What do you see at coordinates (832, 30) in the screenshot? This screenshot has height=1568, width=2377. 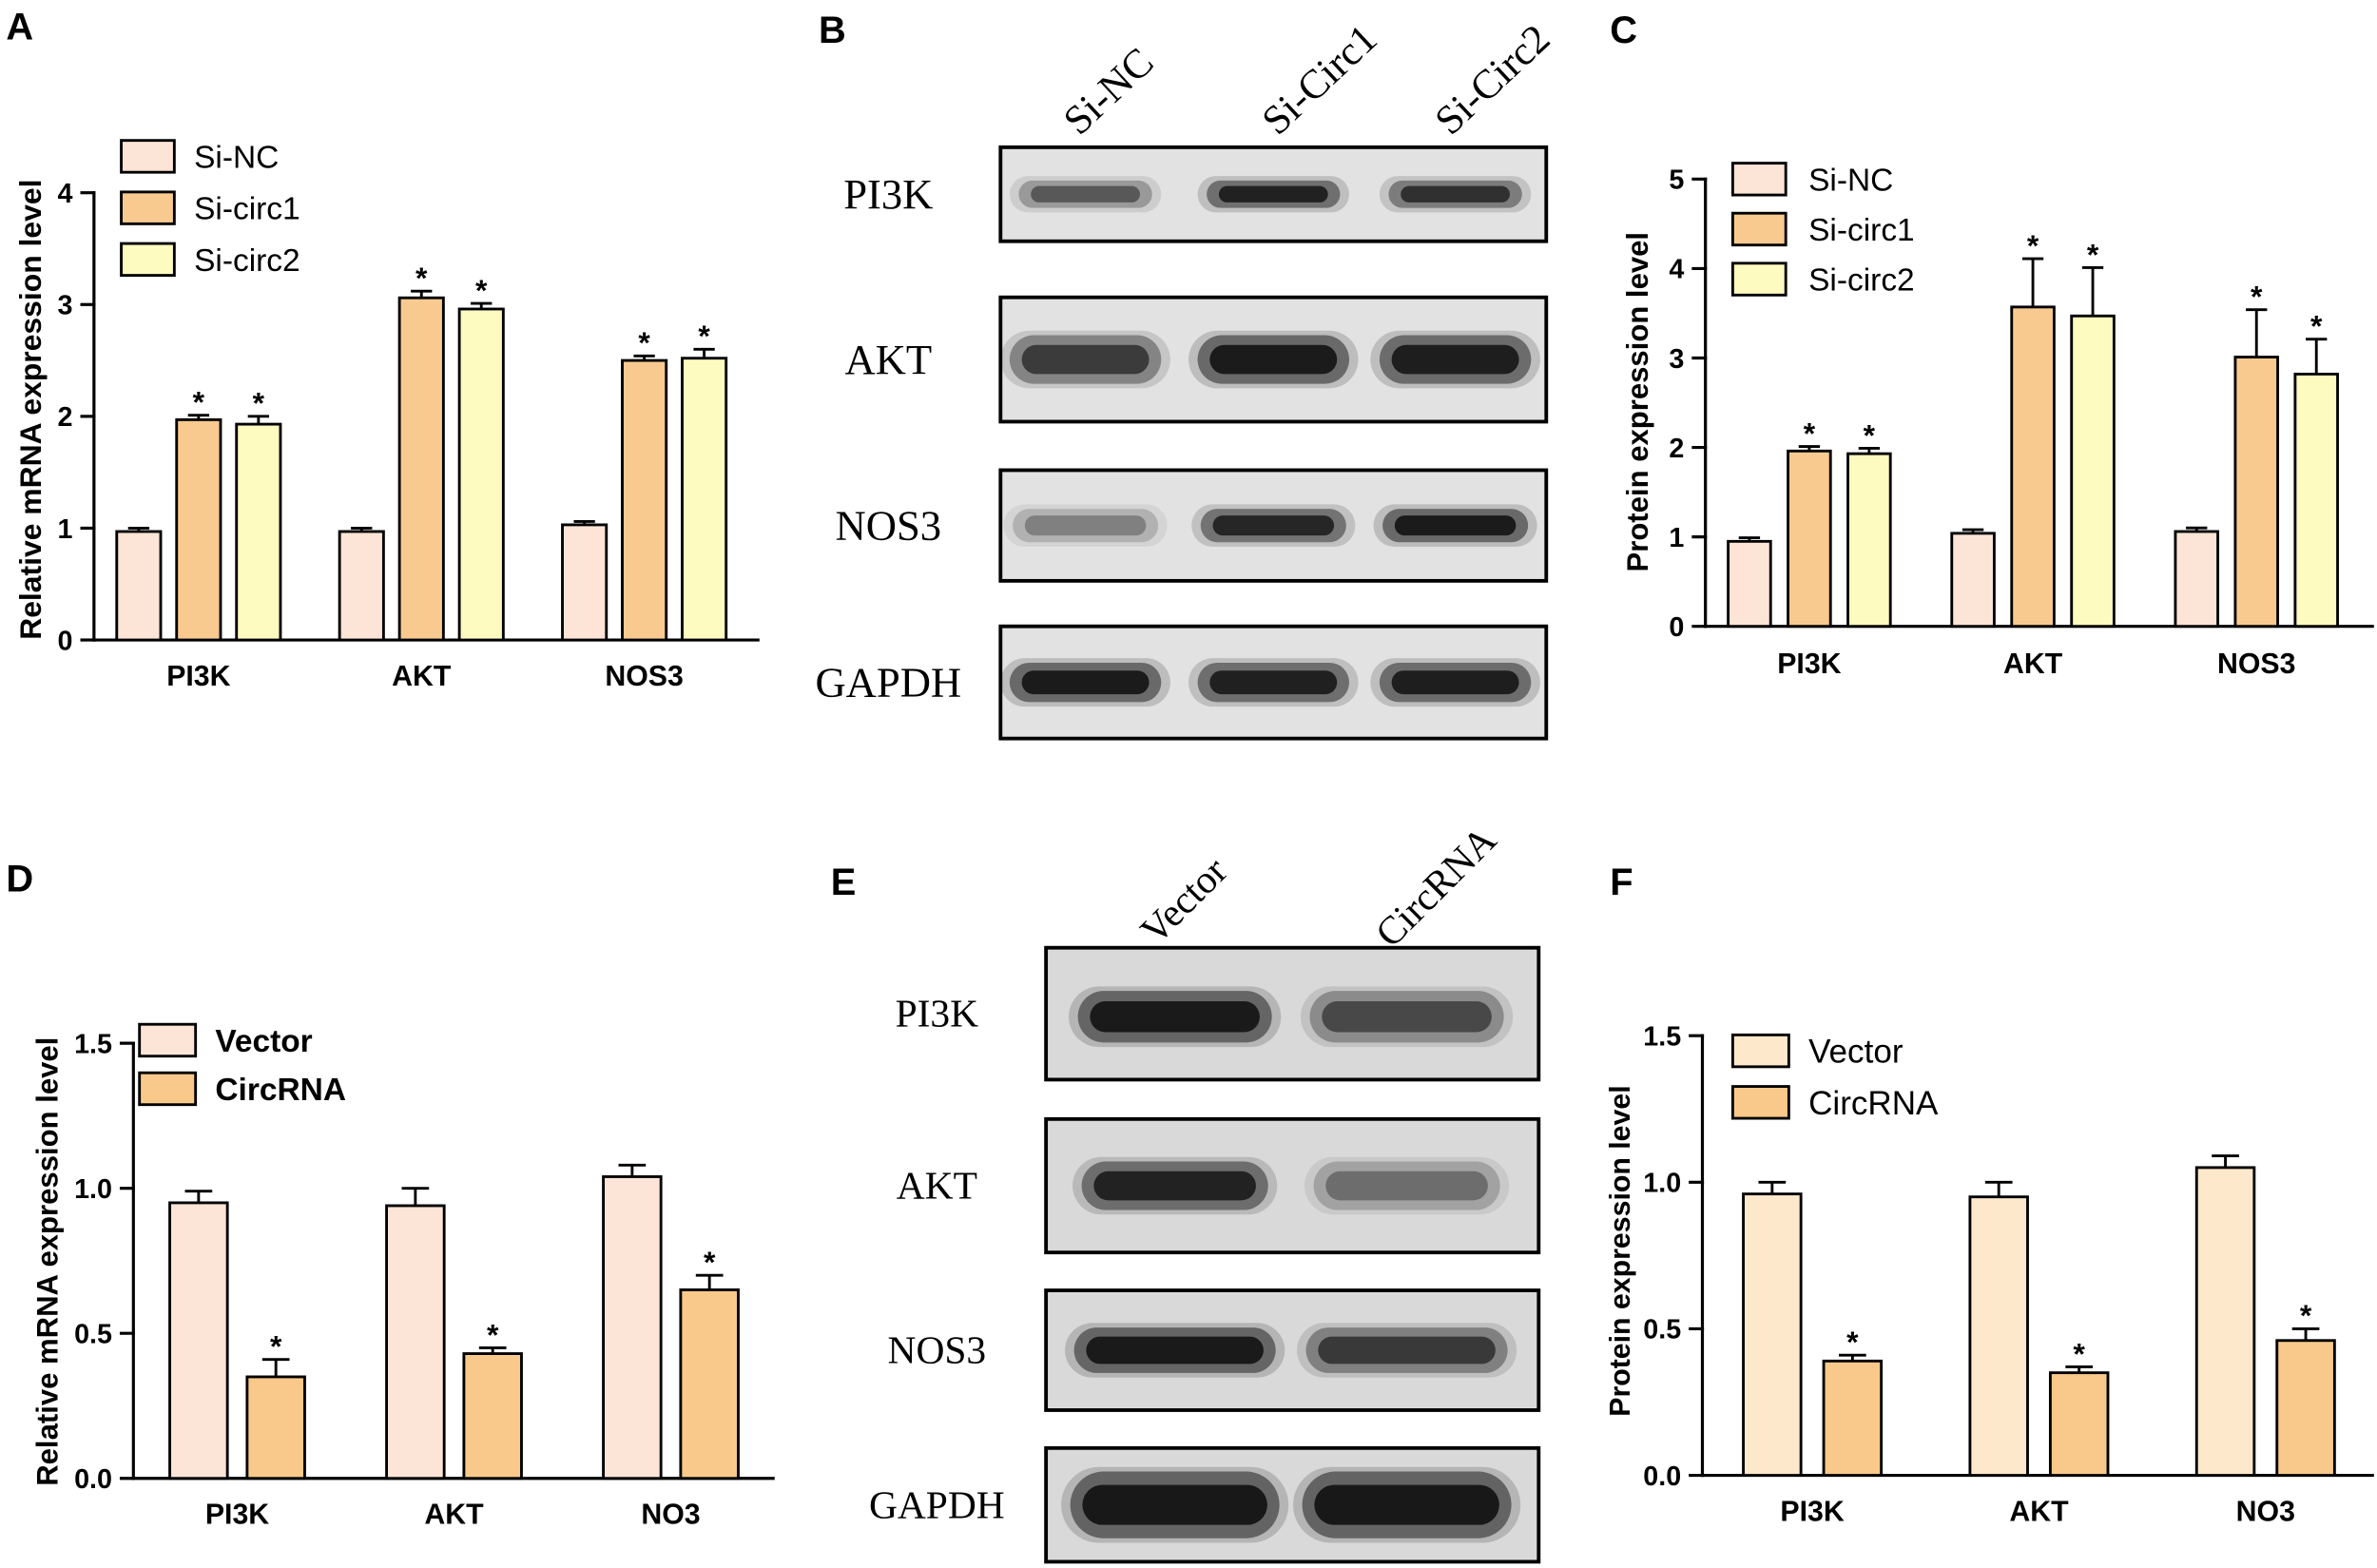 I see `panel-label-b: B` at bounding box center [832, 30].